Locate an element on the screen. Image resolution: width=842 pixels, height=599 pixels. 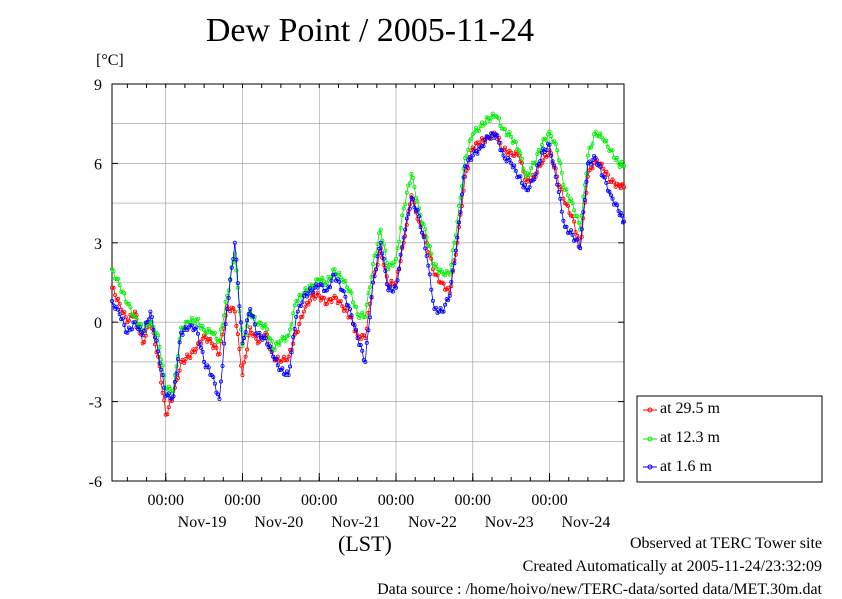
legend-box is located at coordinates (729, 439).